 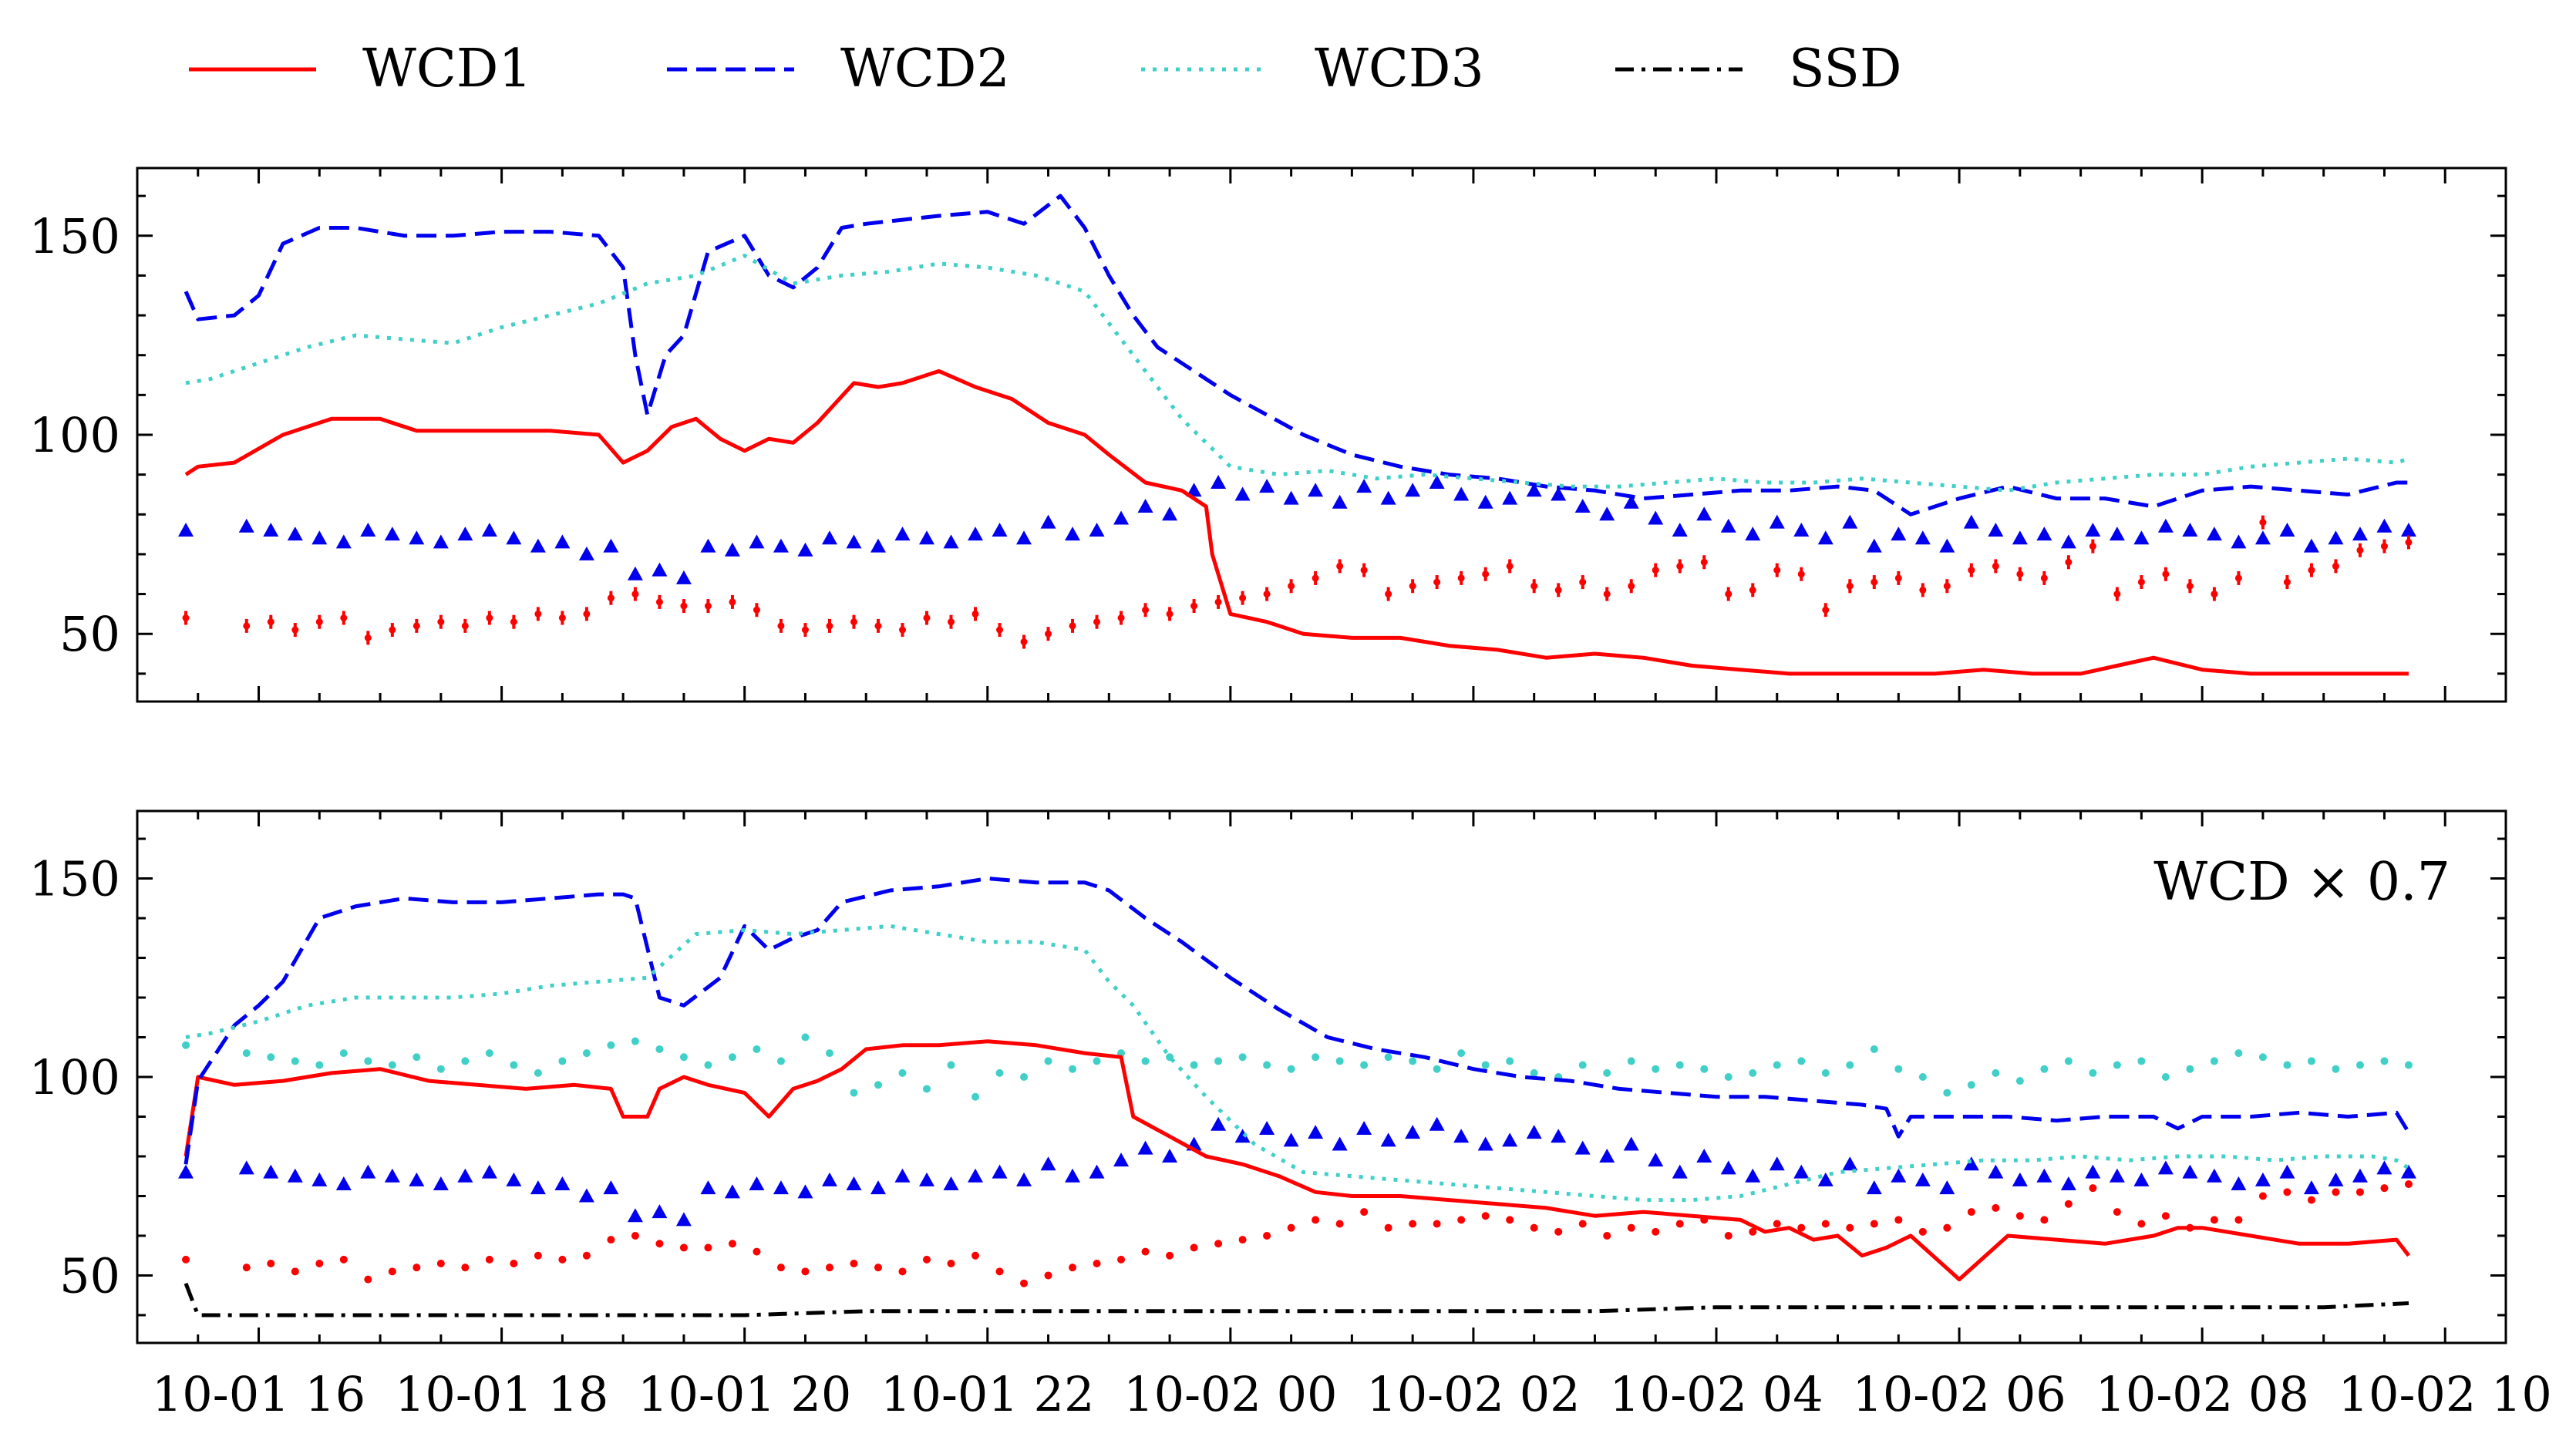 I want to click on x-tick-label: 10-01 16, so click(x=258, y=1394).